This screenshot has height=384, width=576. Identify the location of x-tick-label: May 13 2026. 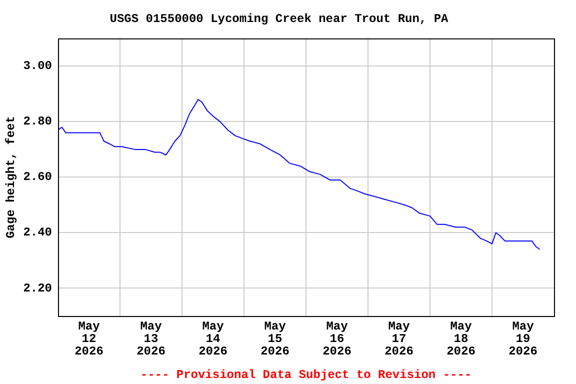
(151, 339).